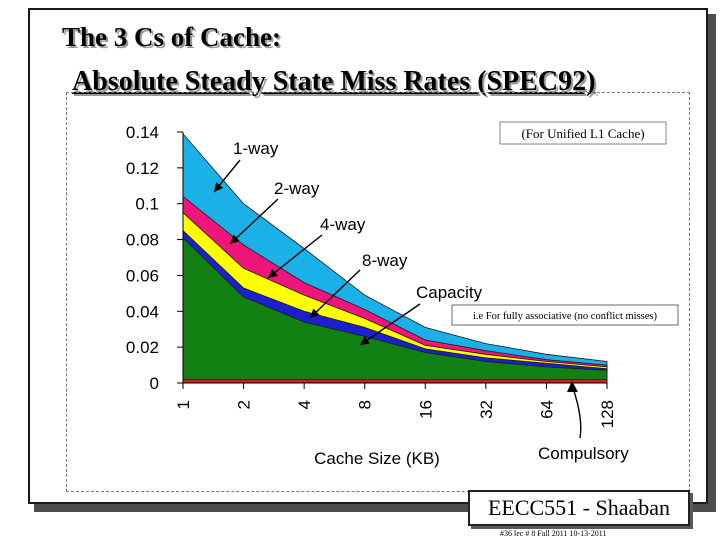 The image size is (720, 540). What do you see at coordinates (142, 168) in the screenshot?
I see `y-tick-label-0-12: 0.12` at bounding box center [142, 168].